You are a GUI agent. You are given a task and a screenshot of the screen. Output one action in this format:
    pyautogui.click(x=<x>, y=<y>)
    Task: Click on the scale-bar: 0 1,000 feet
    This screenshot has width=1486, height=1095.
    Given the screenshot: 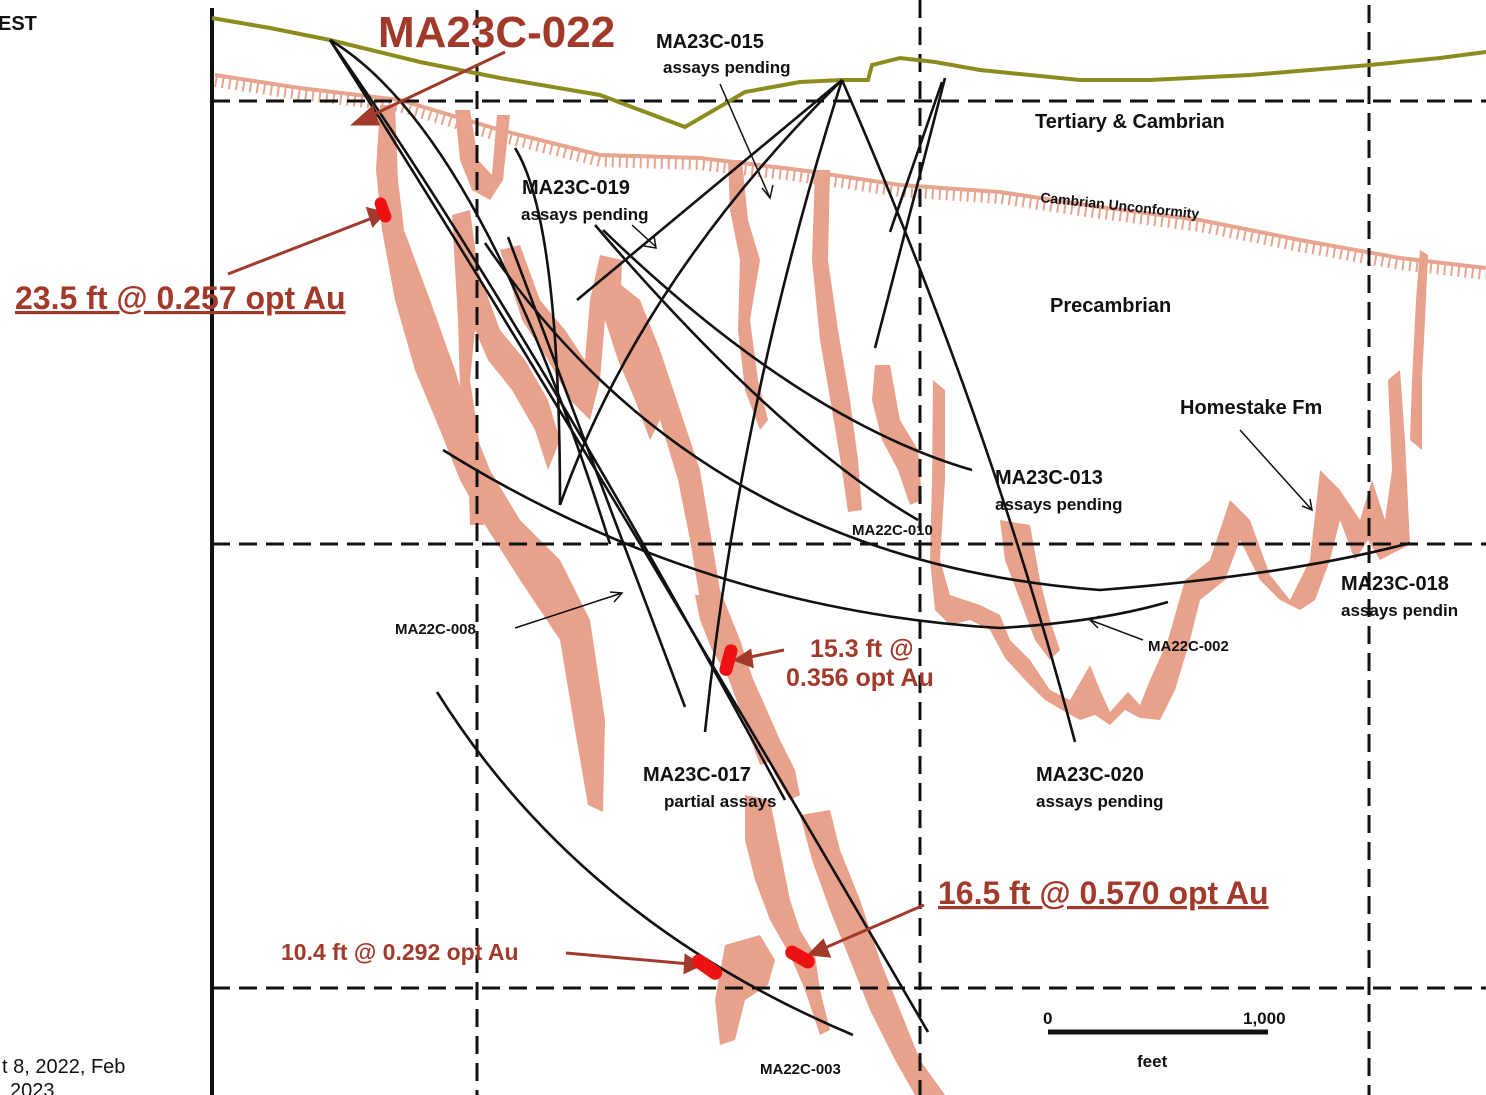 What is the action you would take?
    pyautogui.click(x=1164, y=1040)
    